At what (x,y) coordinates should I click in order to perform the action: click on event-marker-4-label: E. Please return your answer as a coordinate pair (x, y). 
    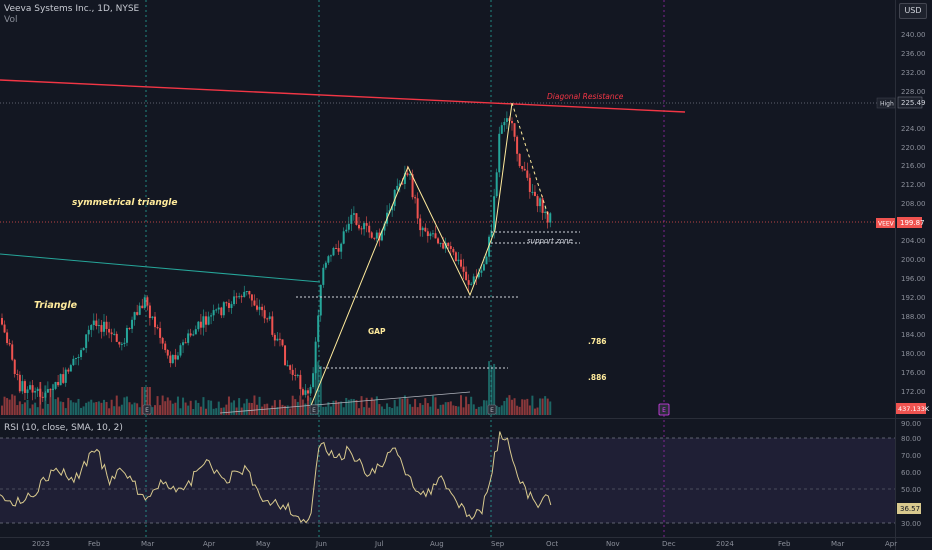
    Looking at the image, I should click on (664, 410).